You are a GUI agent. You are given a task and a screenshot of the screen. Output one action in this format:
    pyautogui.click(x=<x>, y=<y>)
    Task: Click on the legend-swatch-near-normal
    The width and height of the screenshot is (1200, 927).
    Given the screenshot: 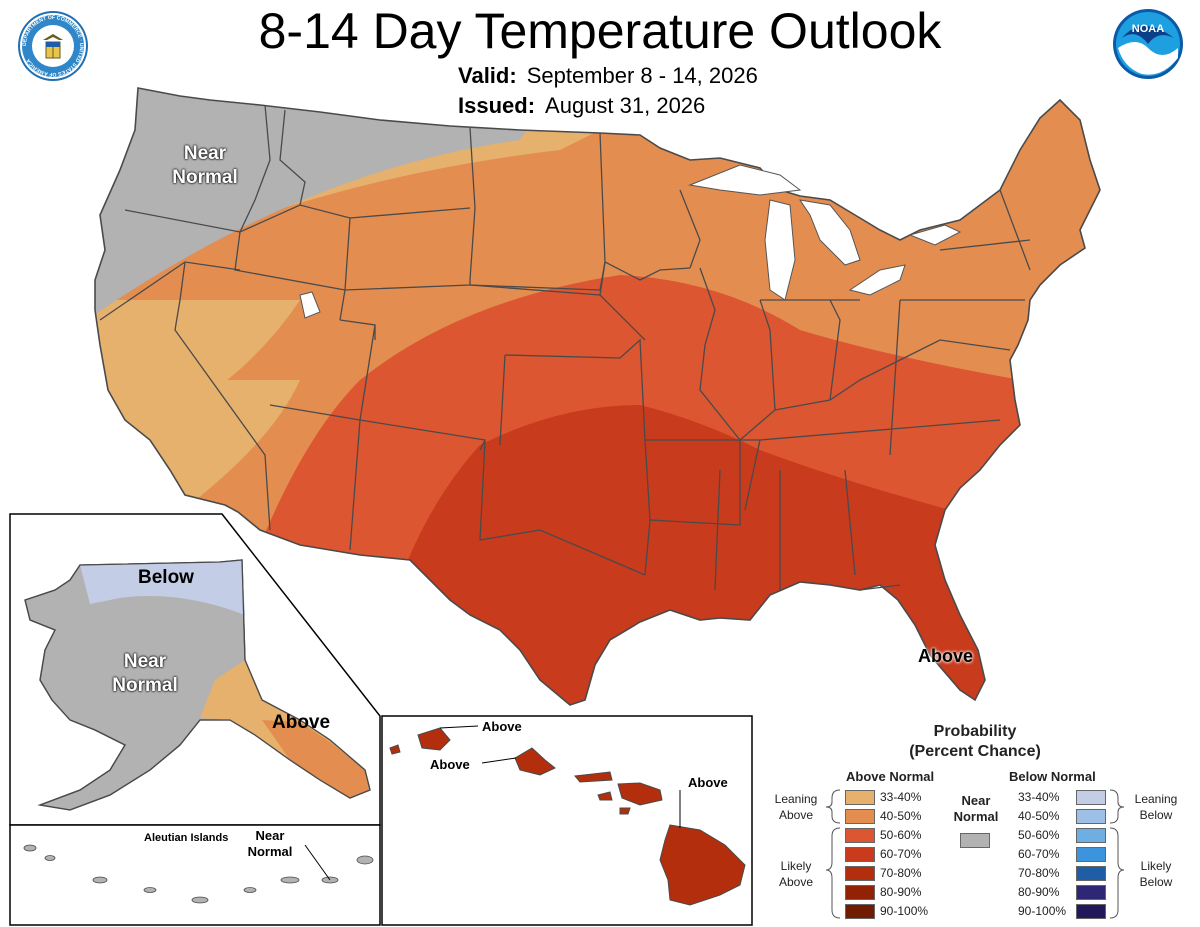 What is the action you would take?
    pyautogui.click(x=975, y=840)
    